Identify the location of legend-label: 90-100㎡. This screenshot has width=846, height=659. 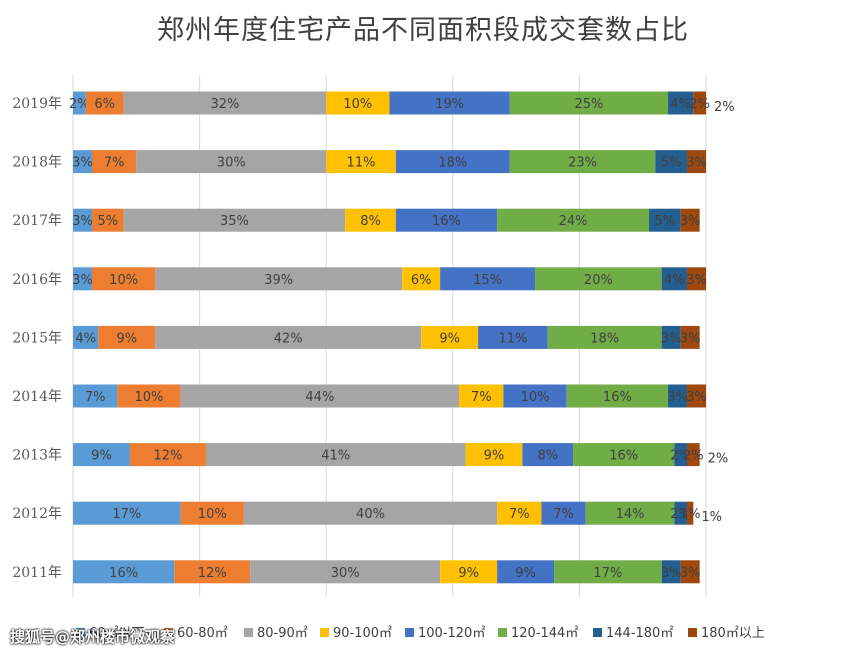
(362, 633).